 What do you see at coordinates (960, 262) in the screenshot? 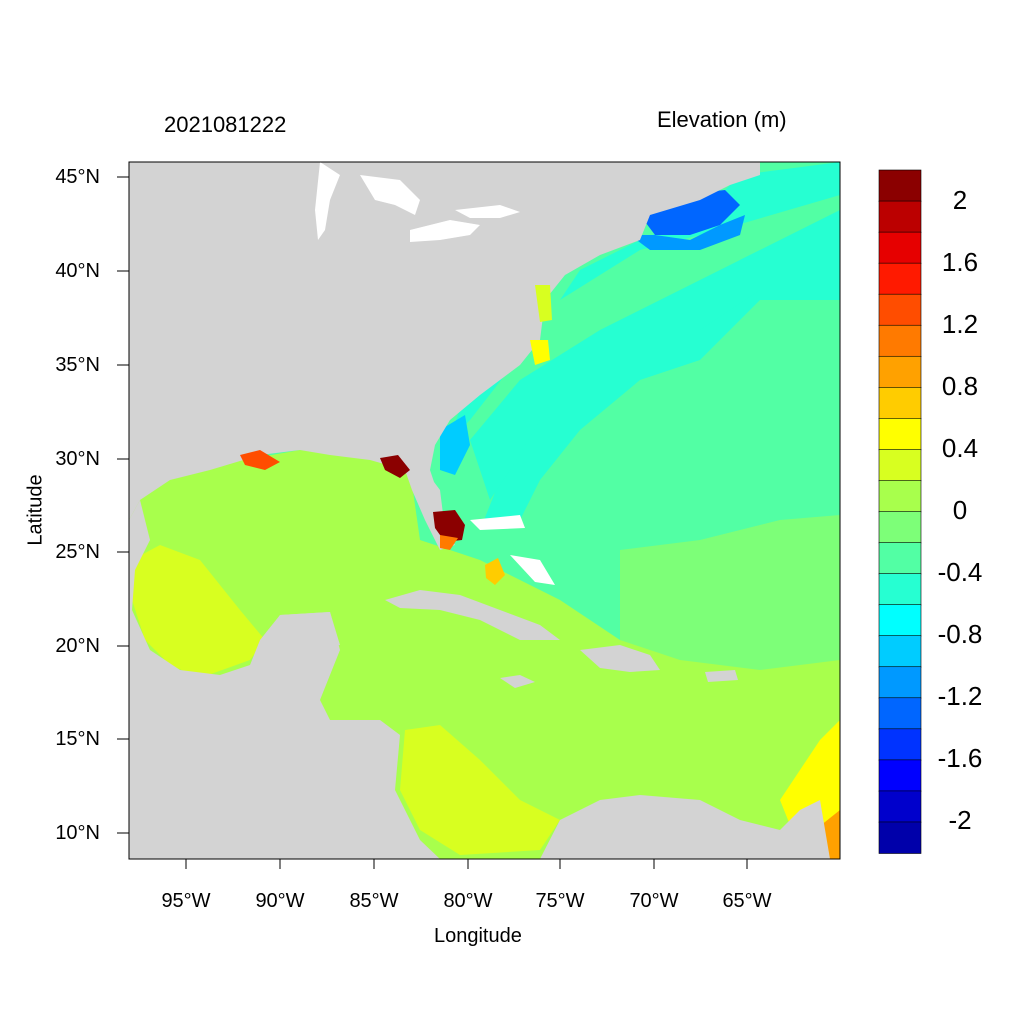
I see `colorbar-label: 1.6` at bounding box center [960, 262].